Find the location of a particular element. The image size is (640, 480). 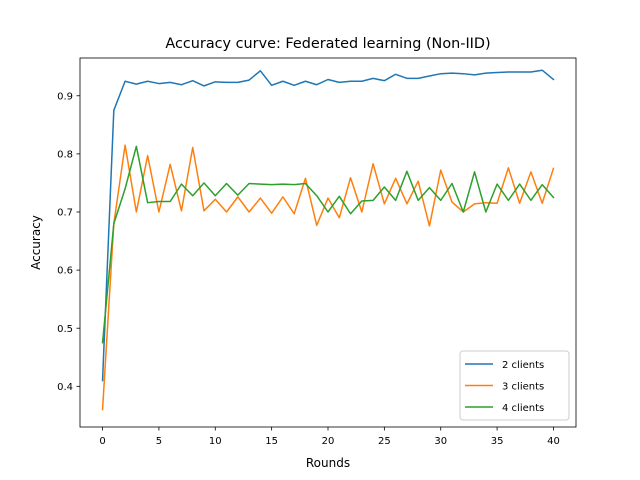

legend: 2 clients 3 clients 4 clients is located at coordinates (514, 385).